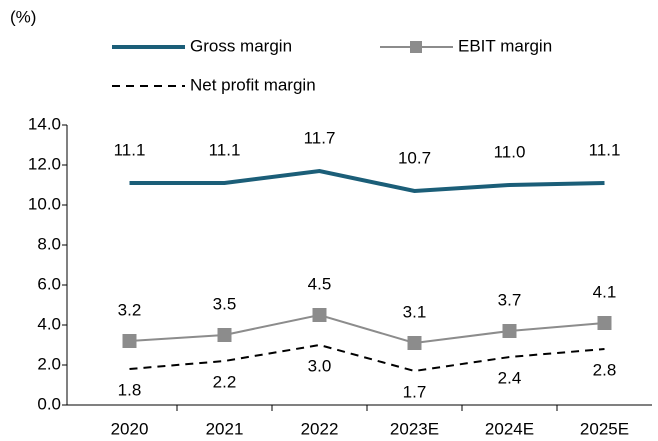 This screenshot has height=441, width=658. Describe the element at coordinates (415, 311) in the screenshot. I see `data-label: 3.1` at that location.